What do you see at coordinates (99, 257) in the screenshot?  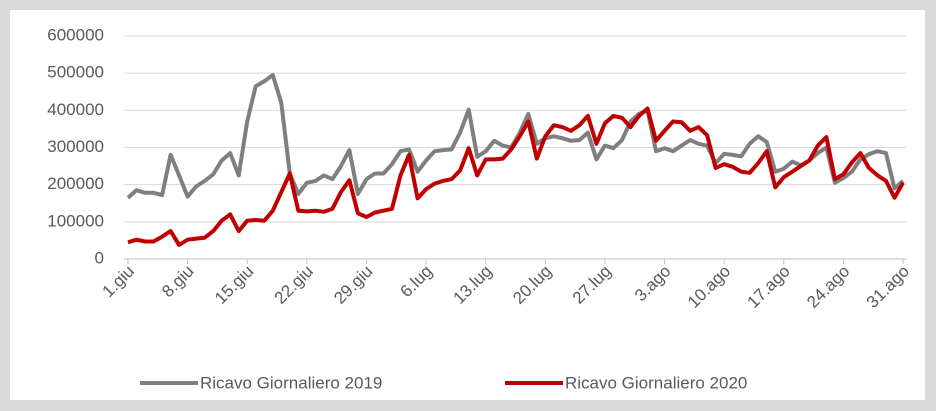 I see `y-tick-label: 0` at bounding box center [99, 257].